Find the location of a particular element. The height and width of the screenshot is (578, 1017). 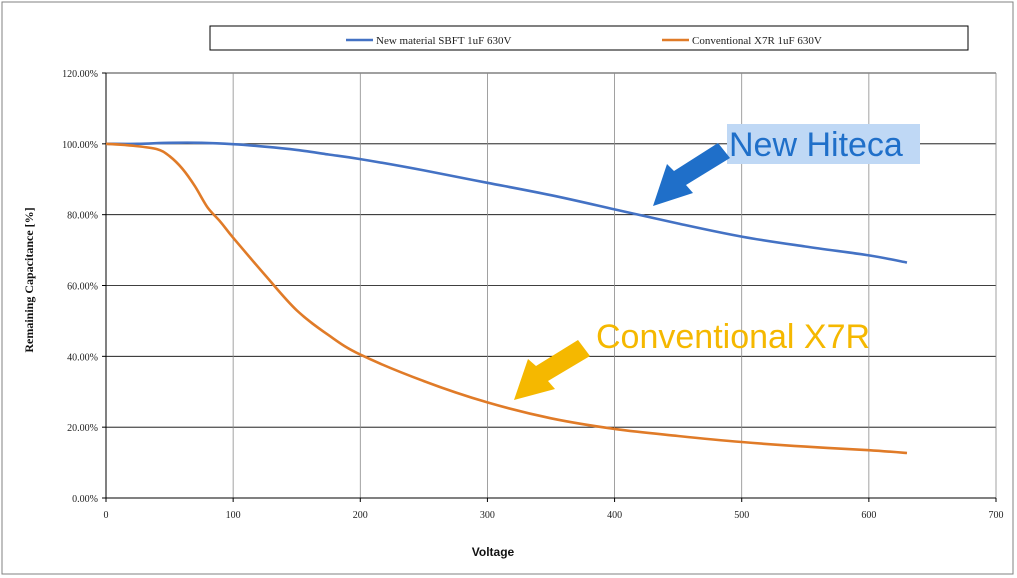

legend-label-0: New material SBFT 1uF 630V is located at coordinates (444, 41).